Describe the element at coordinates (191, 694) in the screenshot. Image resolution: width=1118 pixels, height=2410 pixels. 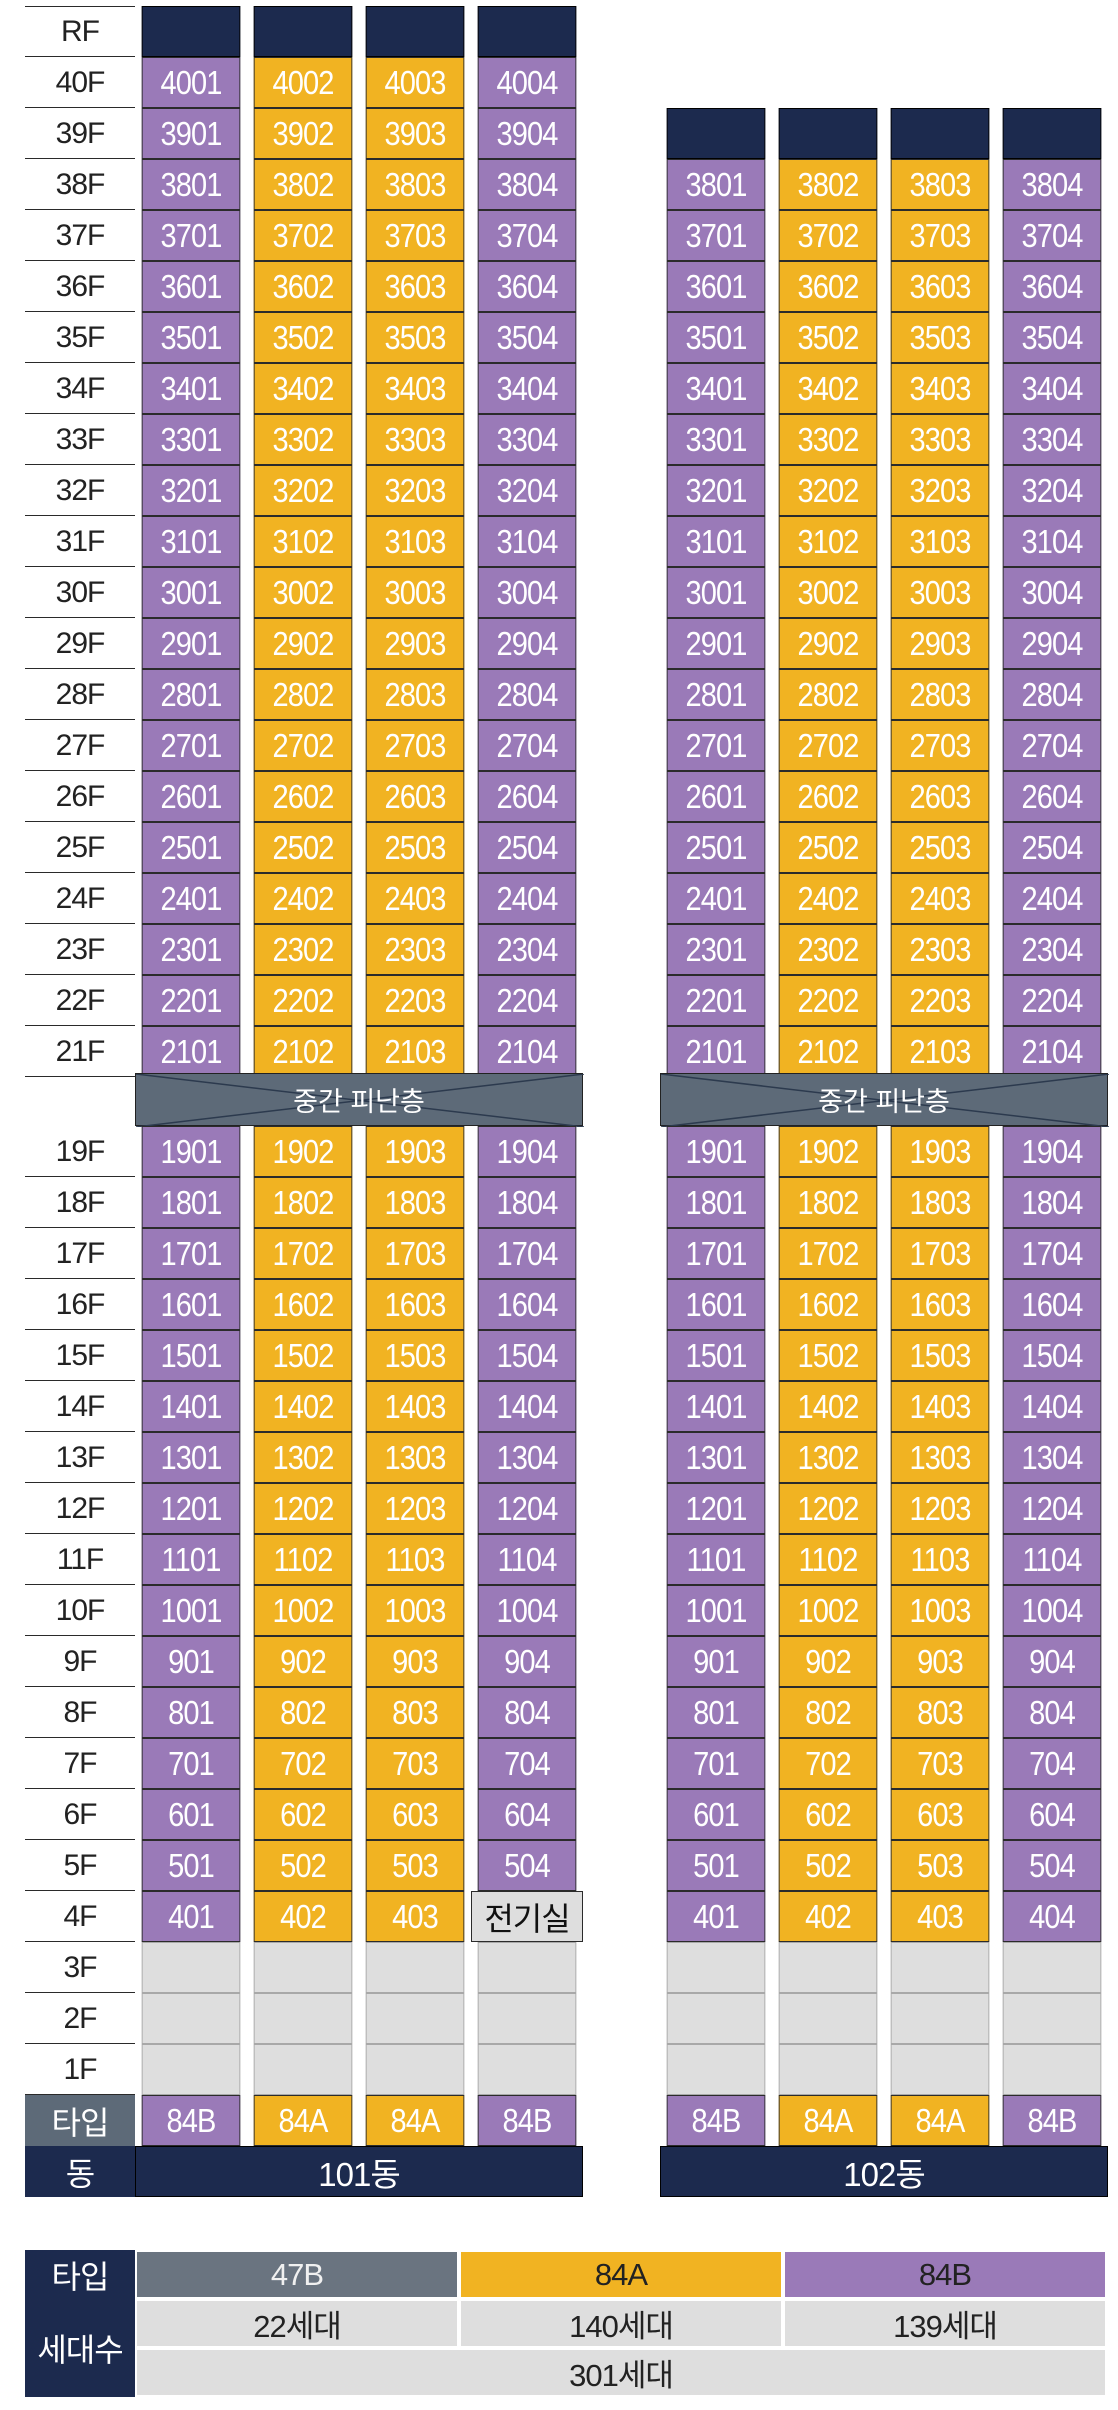
I see `unit-cell: 2801` at that location.